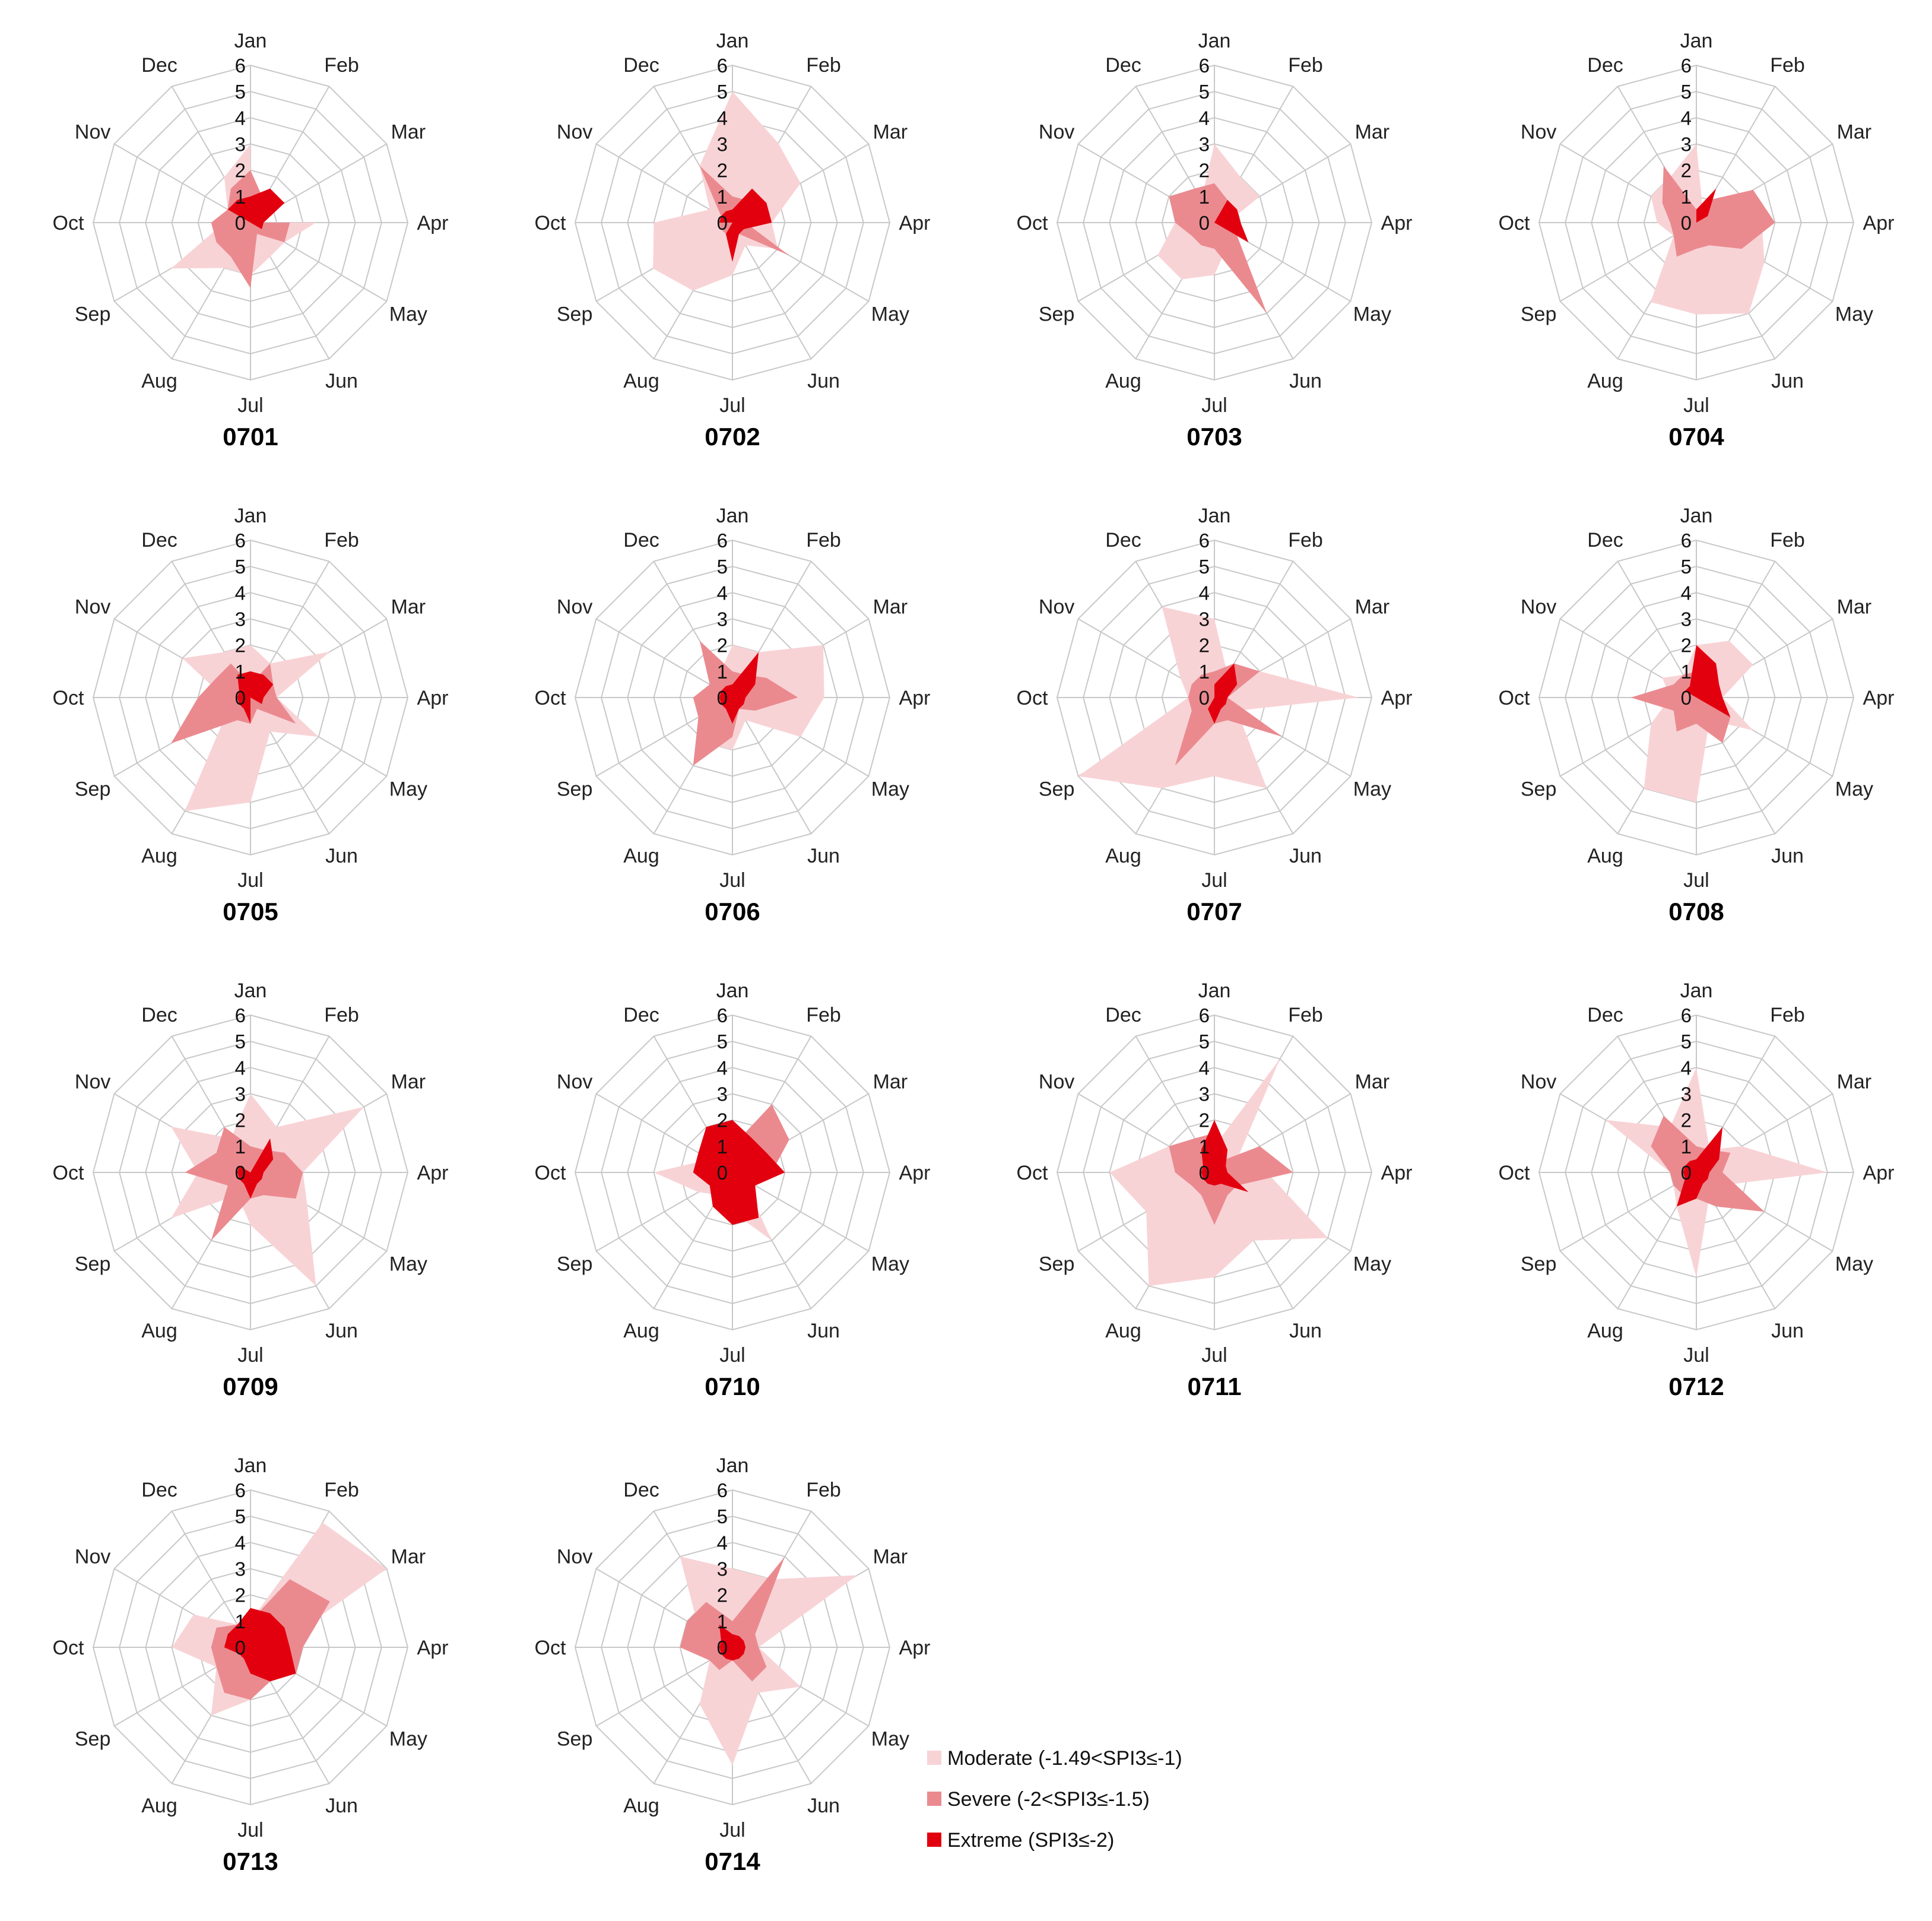  What do you see at coordinates (1696, 437) in the screenshot?
I see `chart-title: 0704` at bounding box center [1696, 437].